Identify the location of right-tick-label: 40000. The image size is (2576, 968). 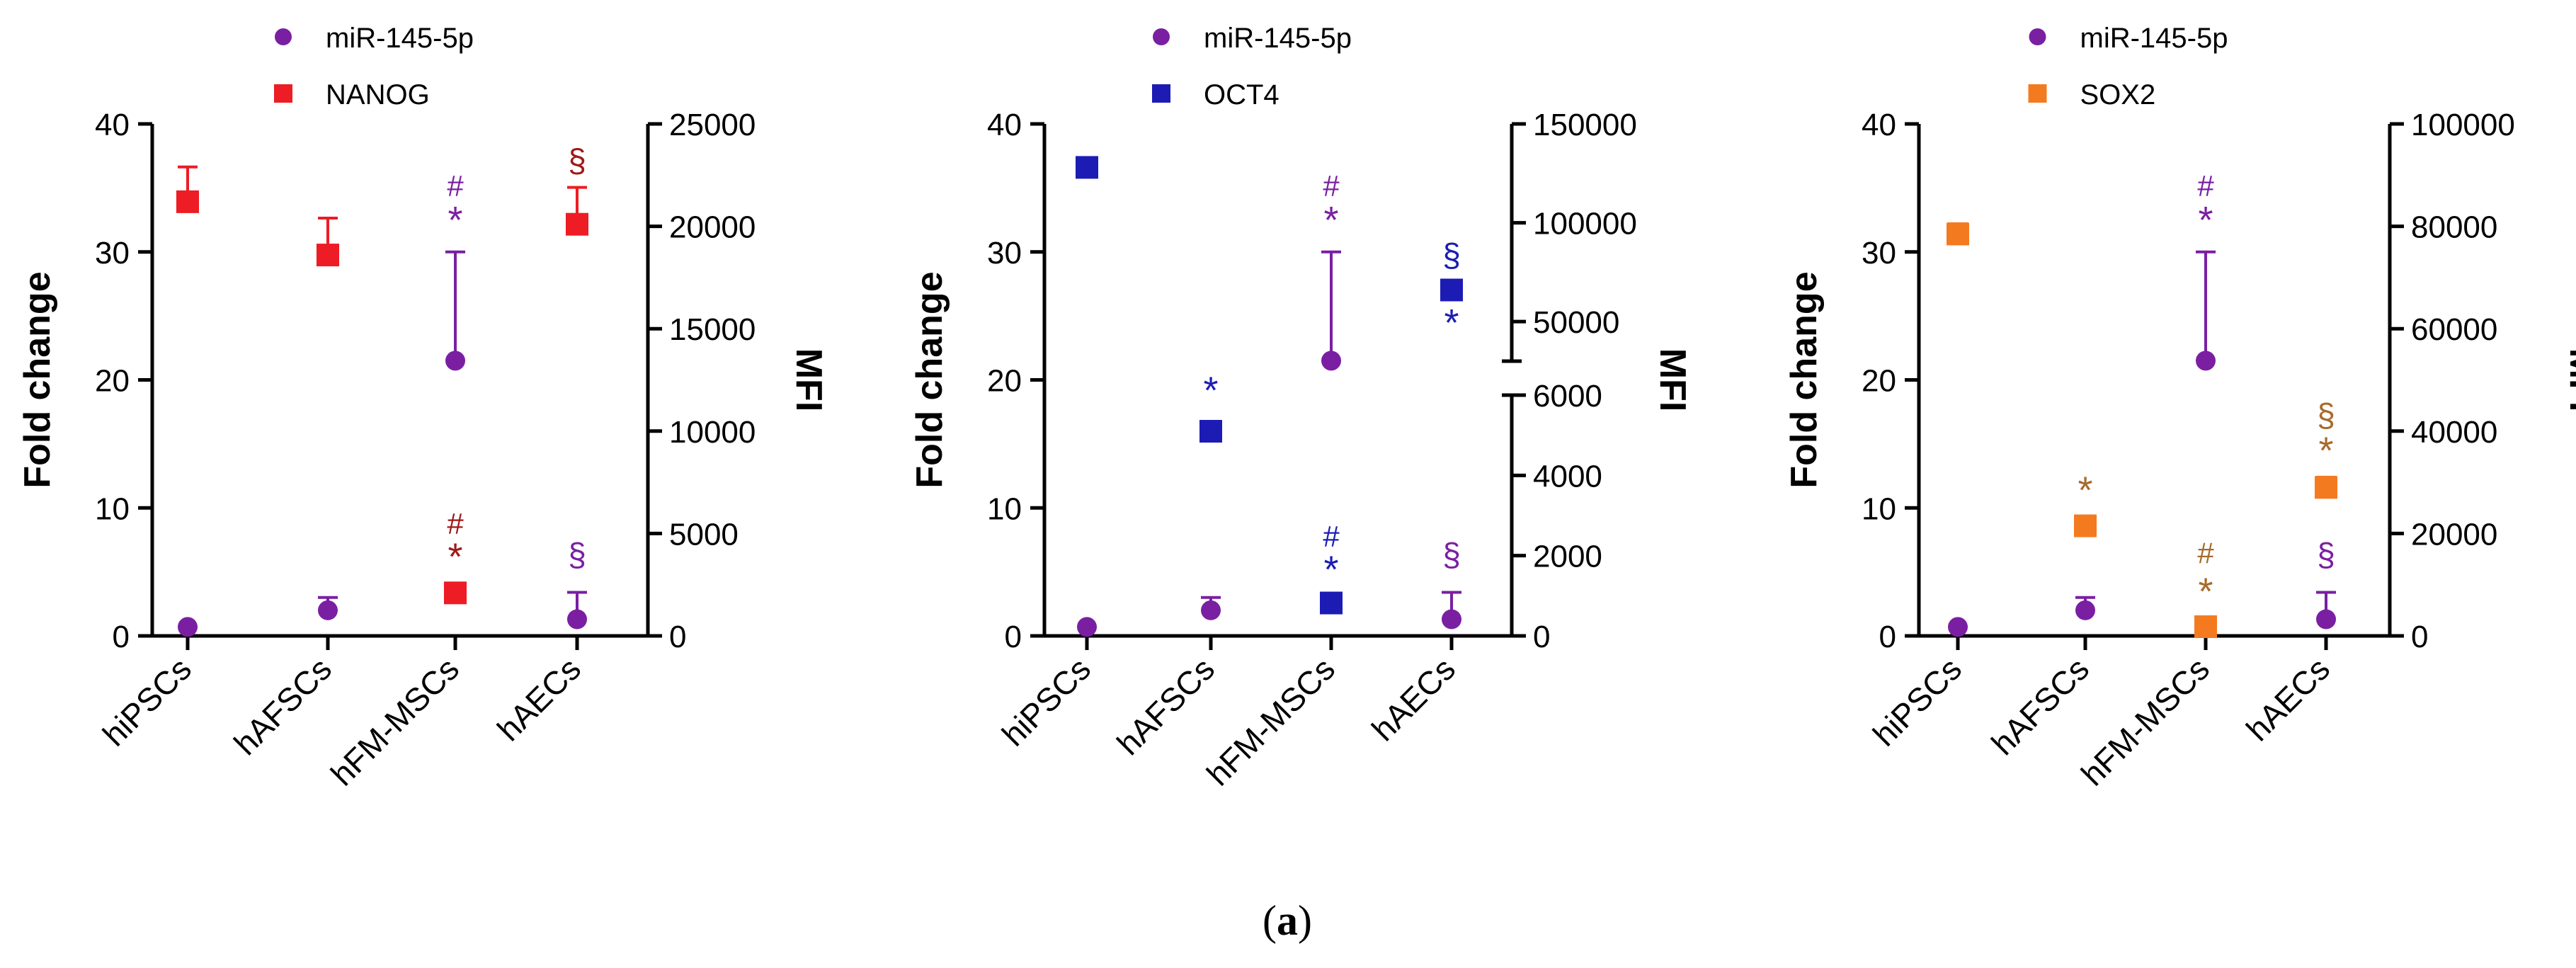
(2454, 432).